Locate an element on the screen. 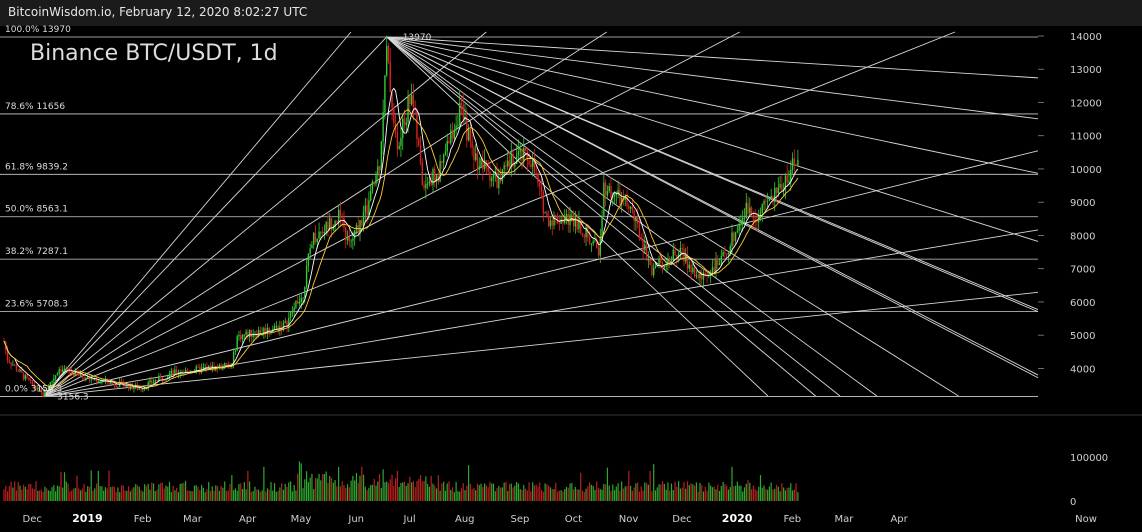 The width and height of the screenshot is (1142, 532). x-tick-label: May is located at coordinates (301, 519).